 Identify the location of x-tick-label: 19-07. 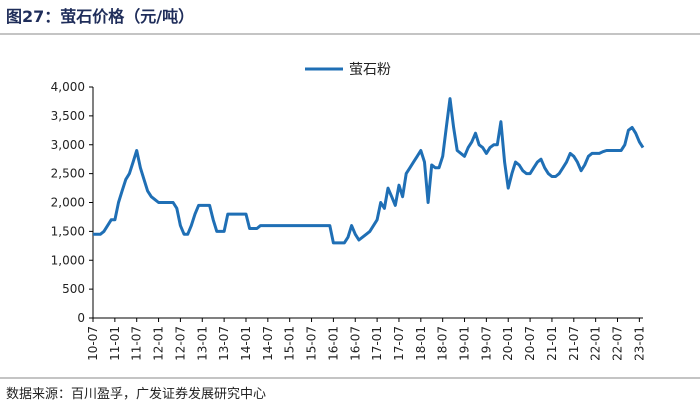
(486, 343).